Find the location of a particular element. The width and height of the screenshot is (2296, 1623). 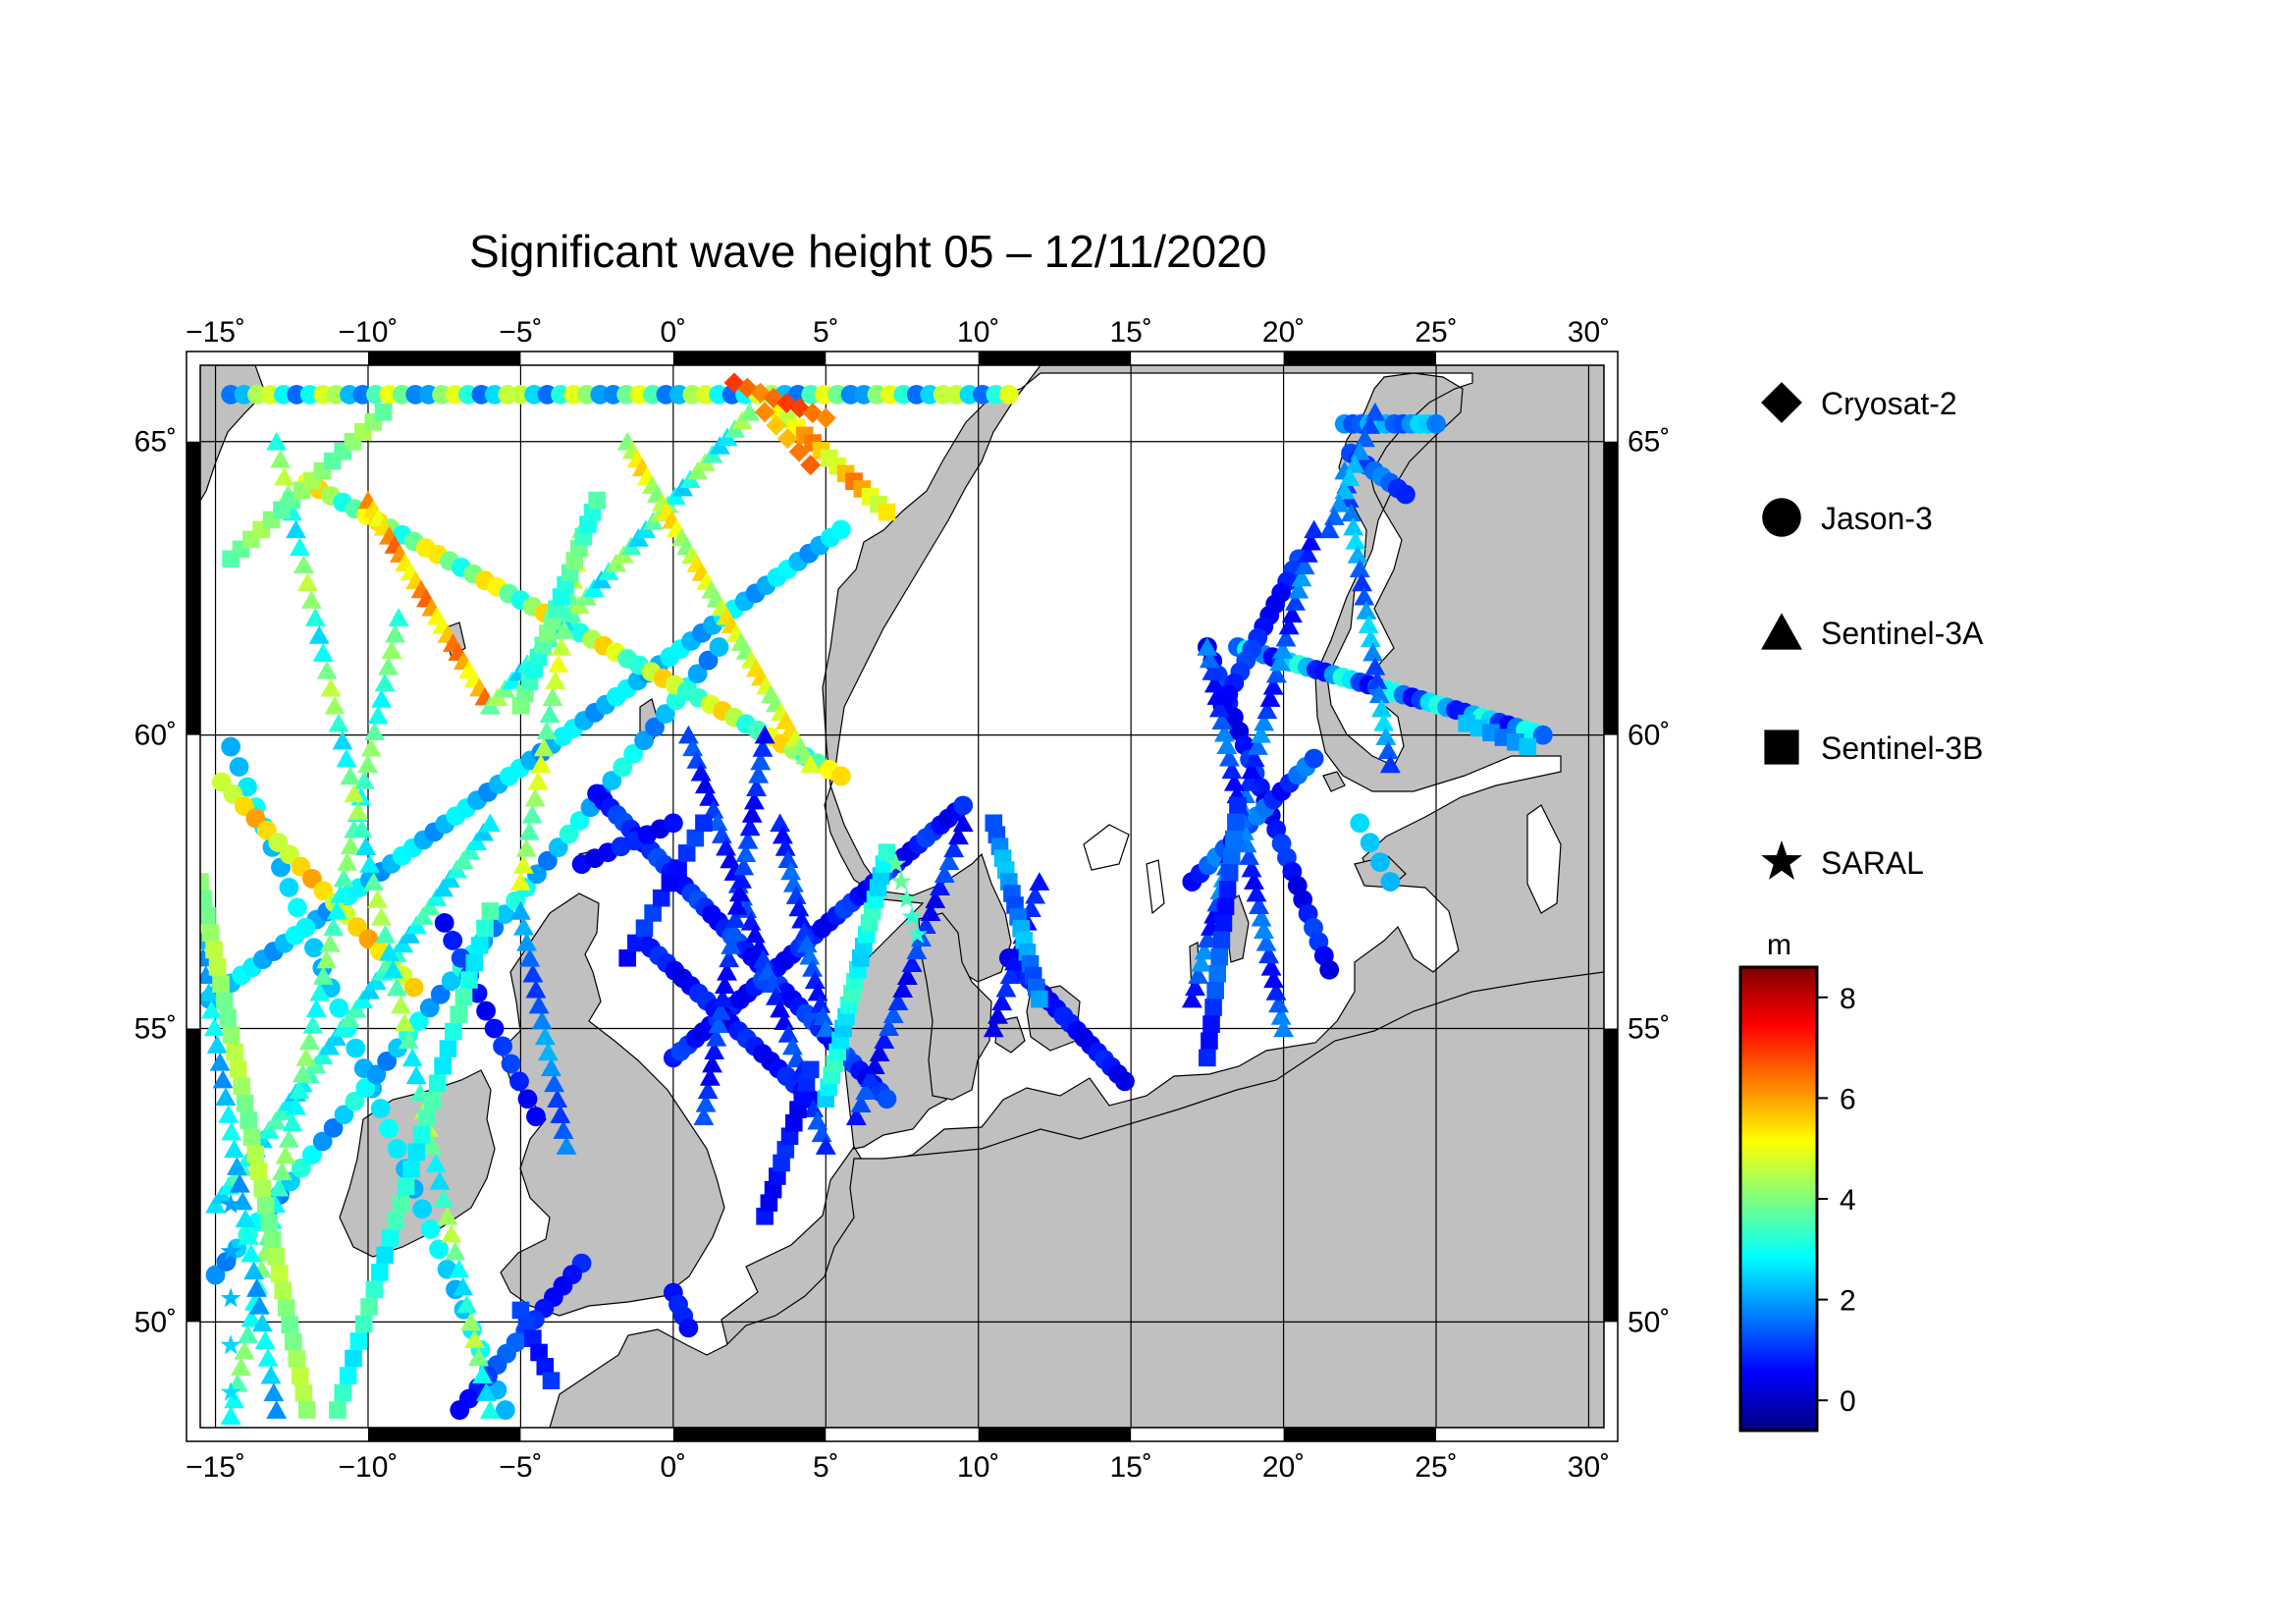

lon-tick-label: 10˚ is located at coordinates (978, 1467).